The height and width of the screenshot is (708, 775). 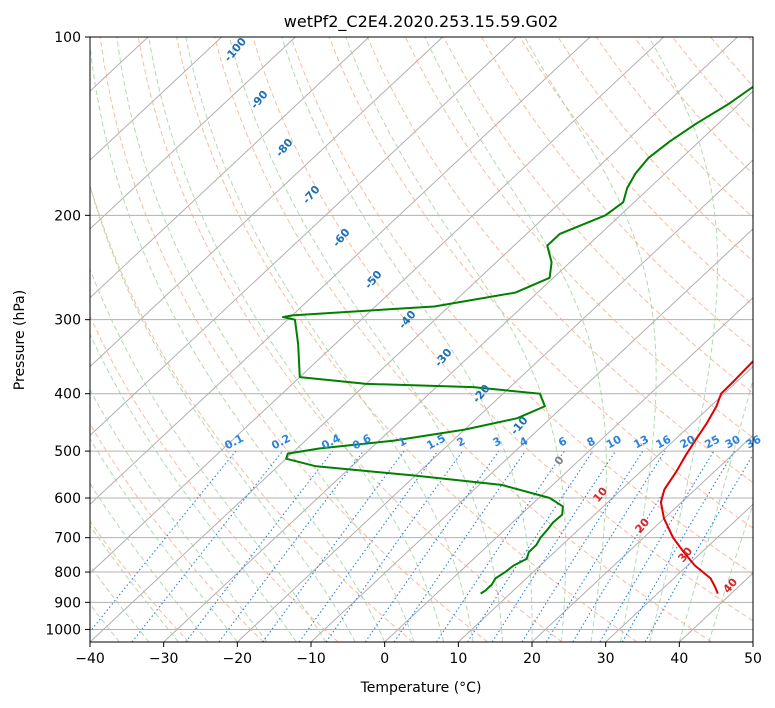 What do you see at coordinates (754, 442) in the screenshot?
I see `mixing-ratio-label: 36` at bounding box center [754, 442].